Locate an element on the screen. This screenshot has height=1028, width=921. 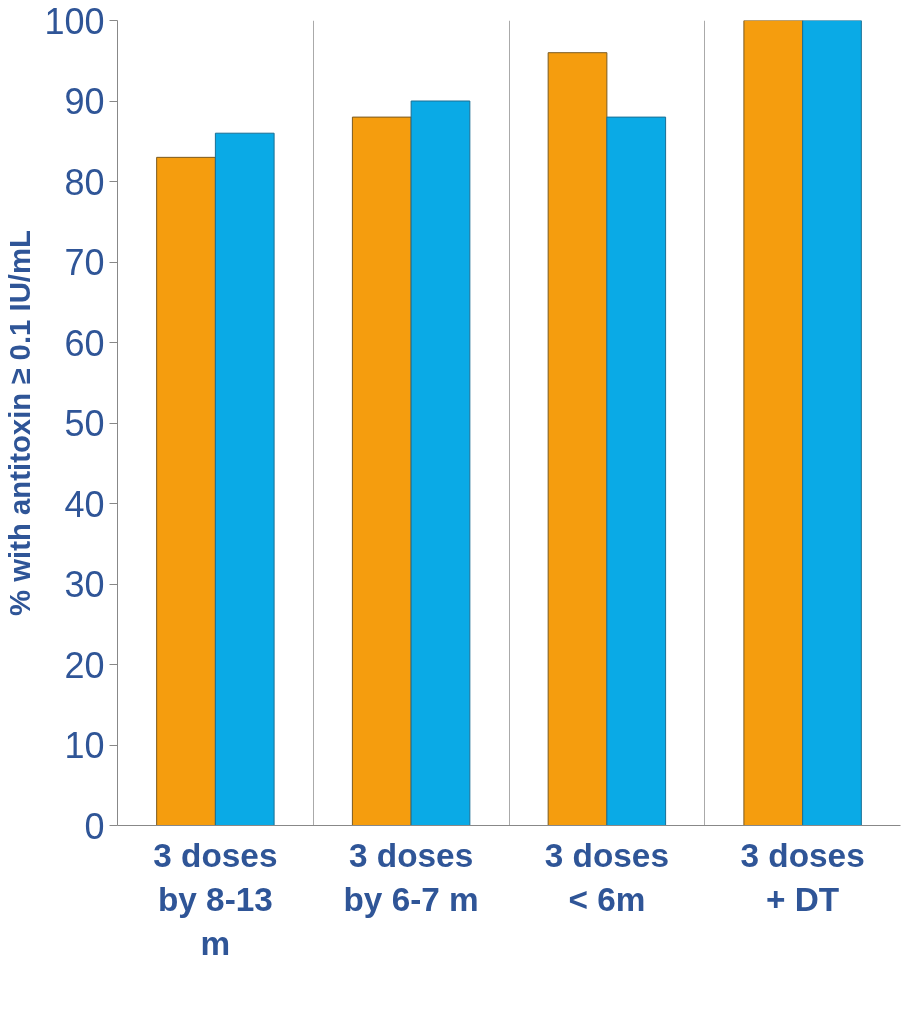
x-tick-label: 3 doses by 8-13 m is located at coordinates (215, 899).